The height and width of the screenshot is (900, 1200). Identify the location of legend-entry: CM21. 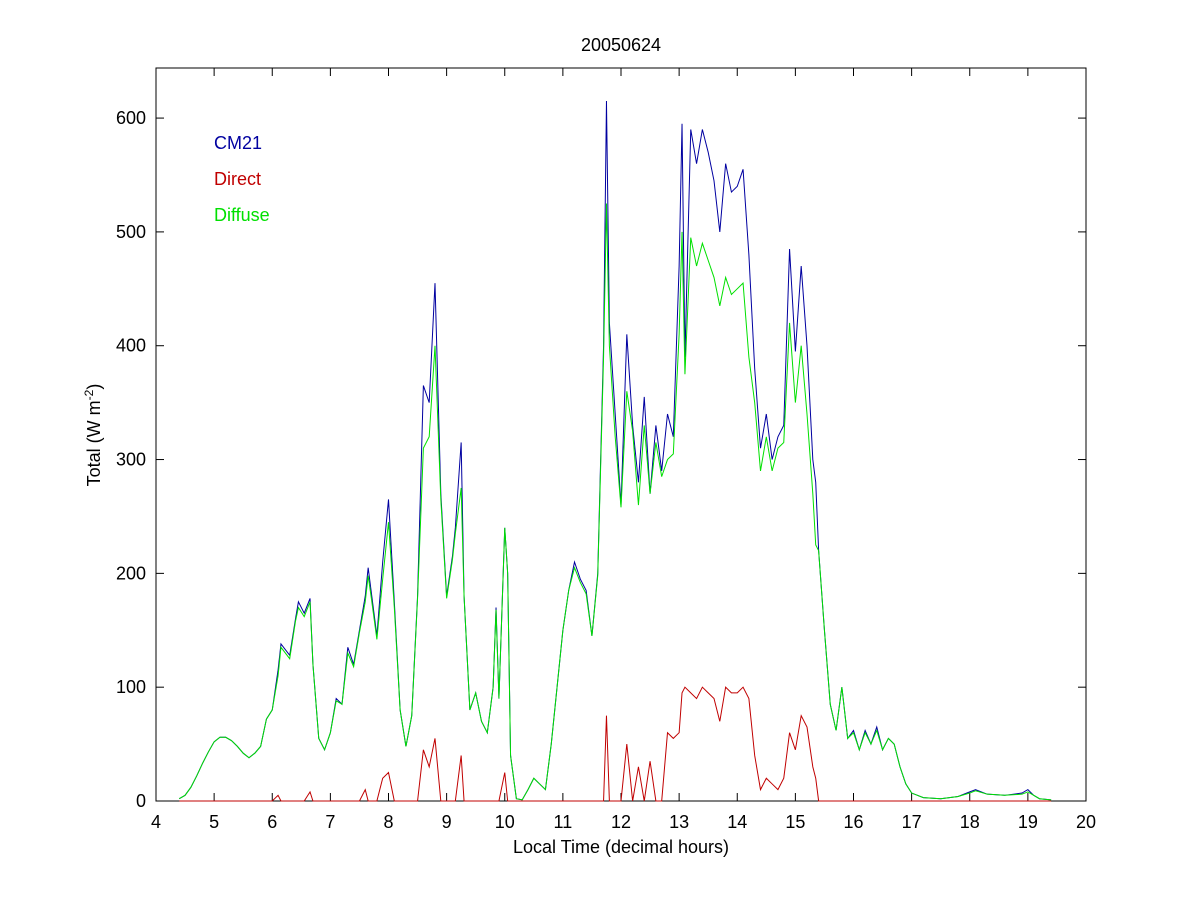
(238, 143).